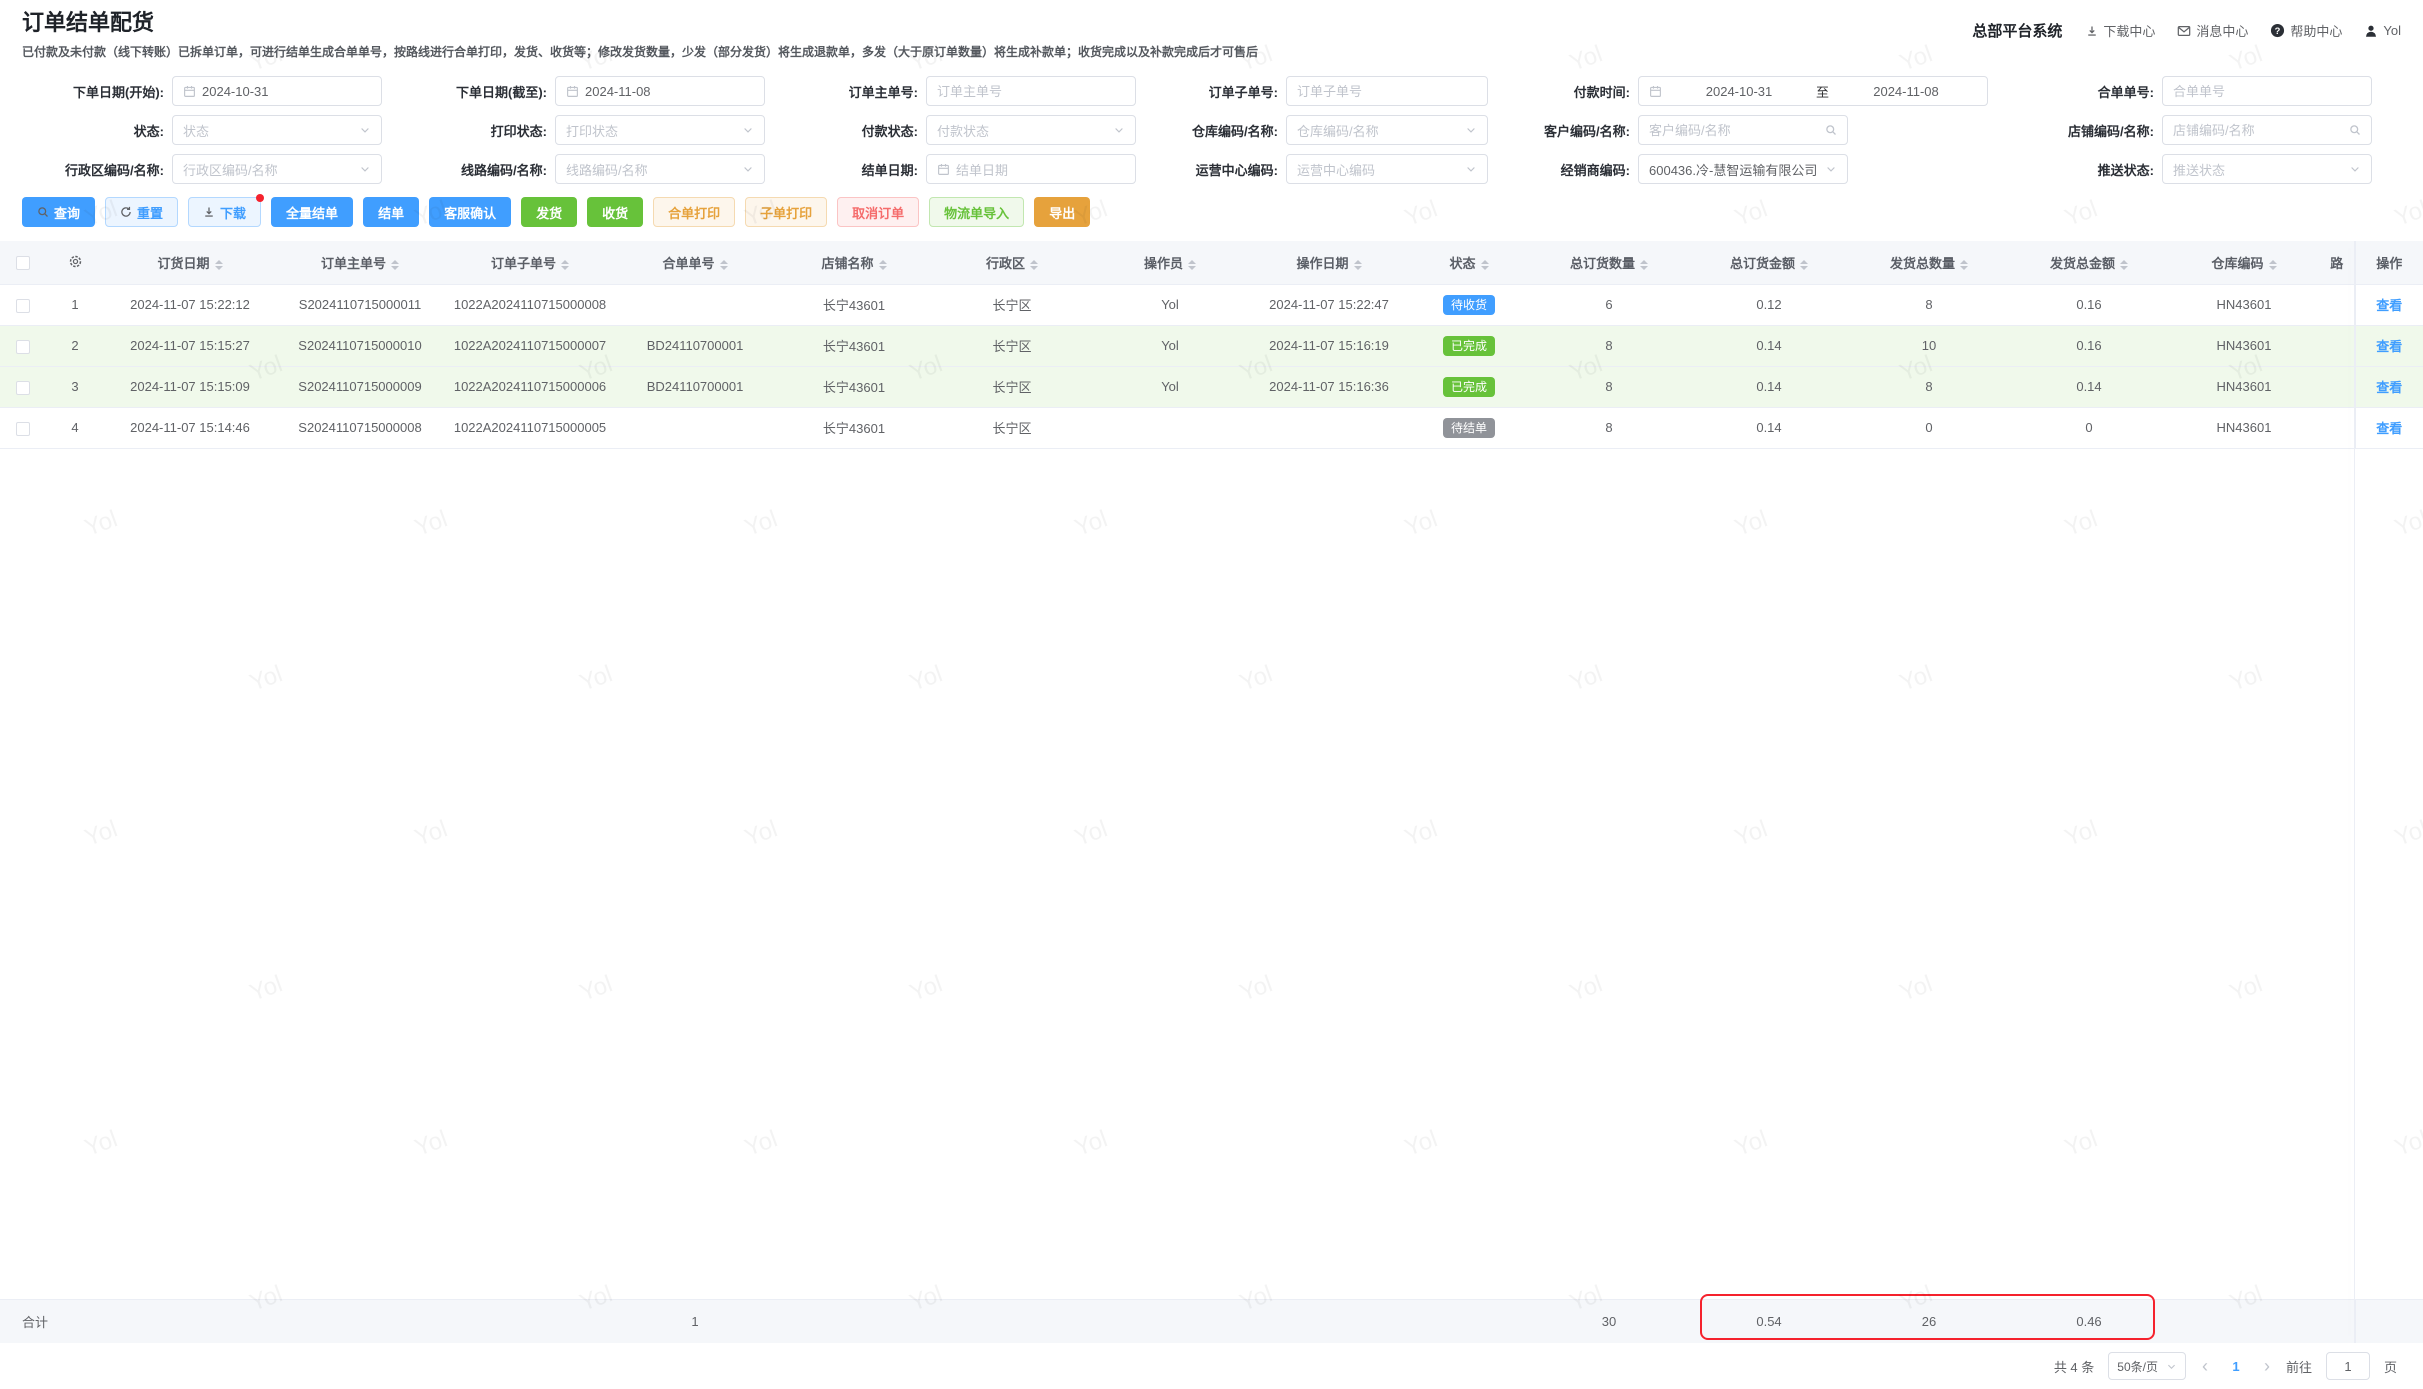 Image resolution: width=2423 pixels, height=1389 pixels. Describe the element at coordinates (2267, 91) in the screenshot. I see `filter-merge-order-no-input` at that location.